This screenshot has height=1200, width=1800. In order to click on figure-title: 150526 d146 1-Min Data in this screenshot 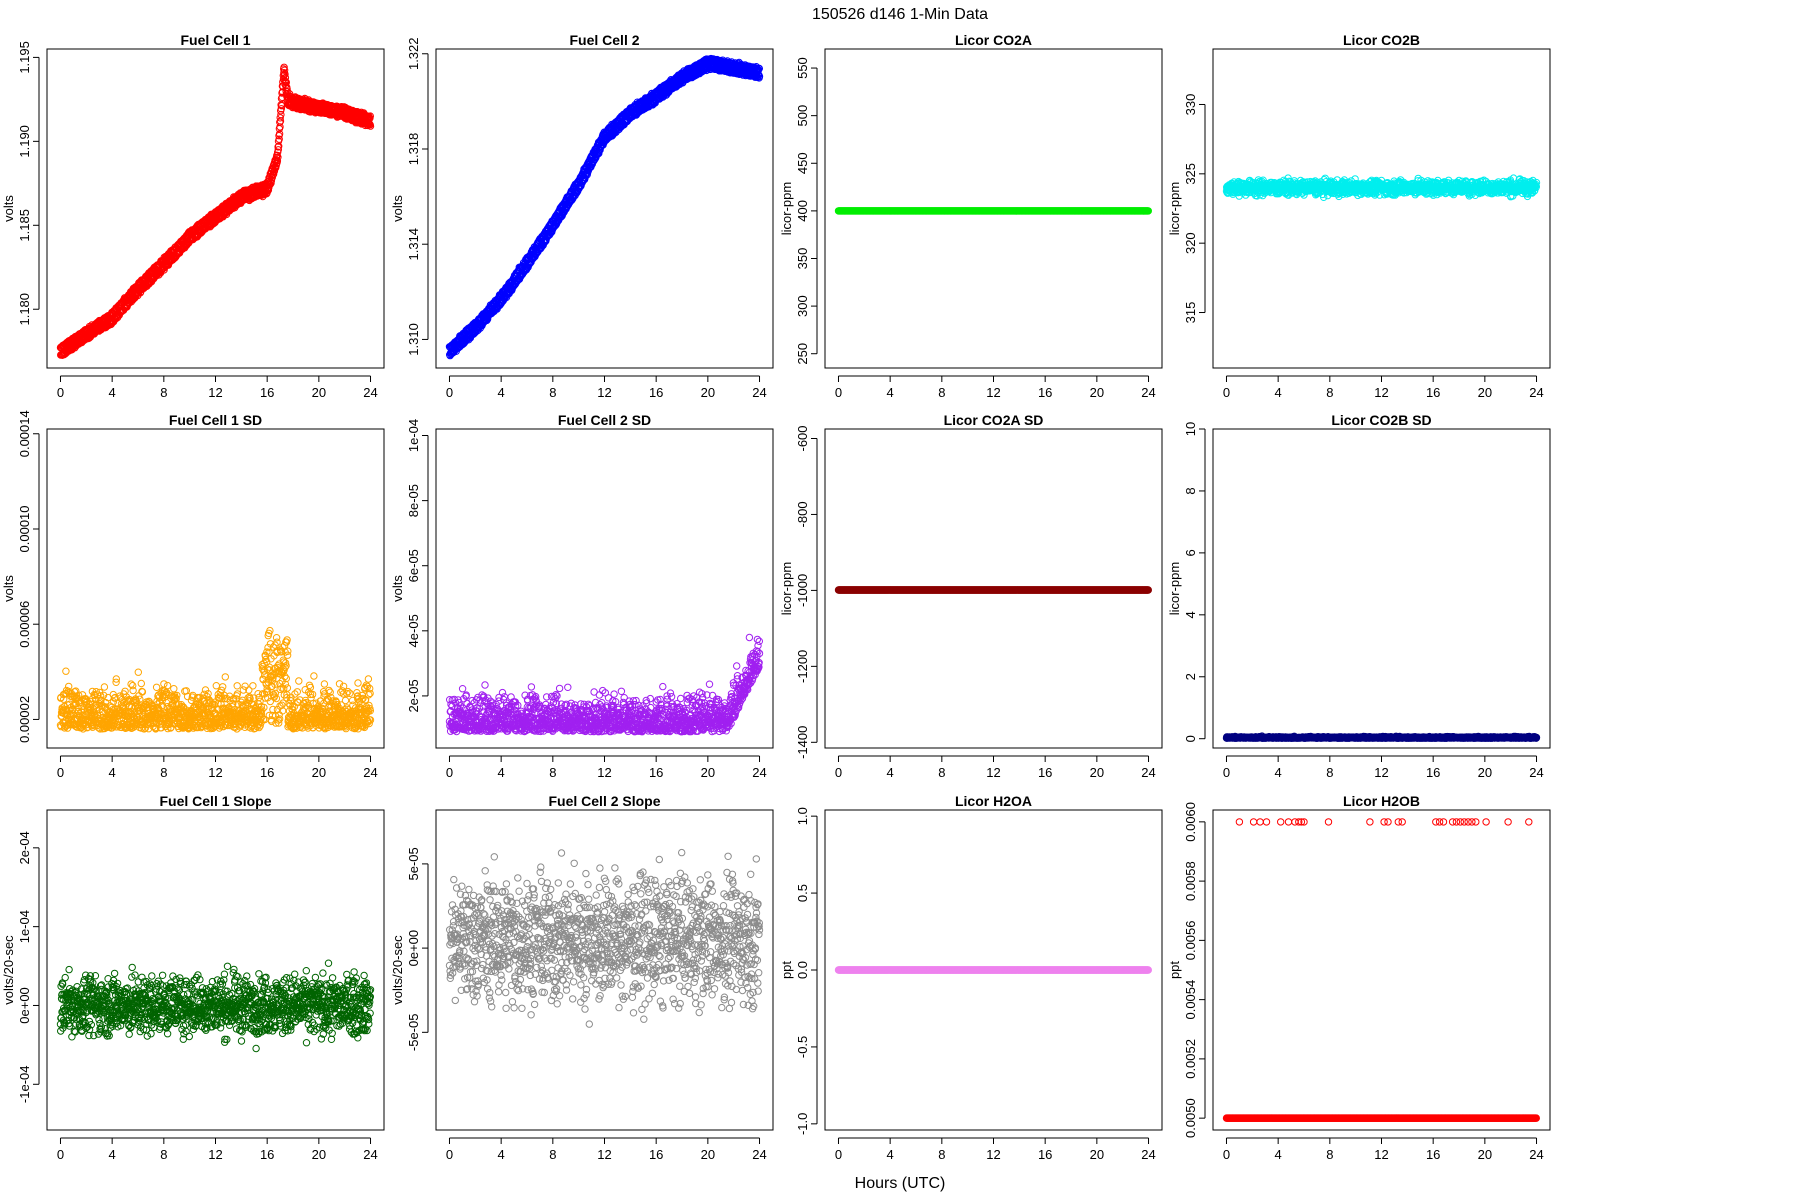, I will do `click(900, 14)`.